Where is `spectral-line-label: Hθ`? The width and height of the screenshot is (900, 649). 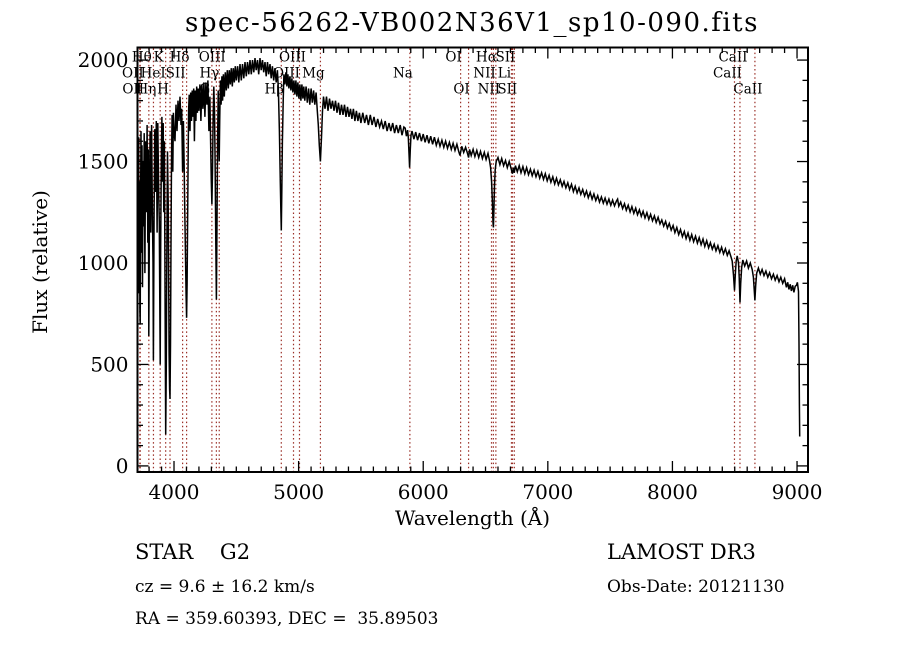 spectral-line-label: Hθ is located at coordinates (142, 58).